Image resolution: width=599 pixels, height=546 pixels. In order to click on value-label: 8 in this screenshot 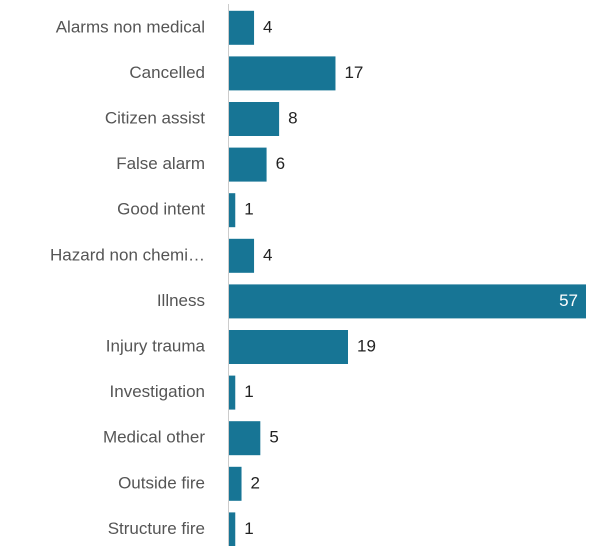, I will do `click(292, 117)`.